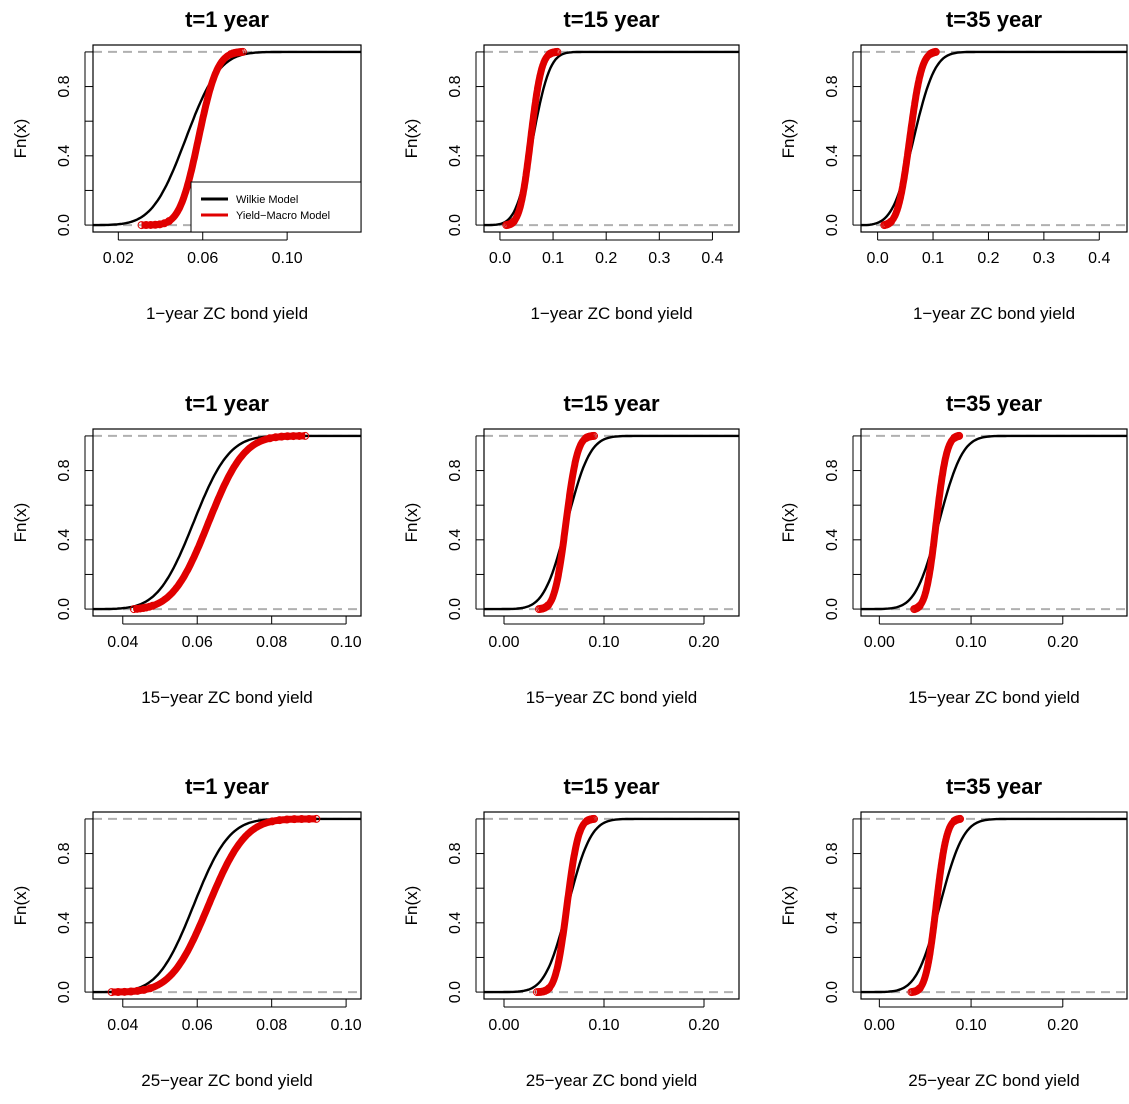 This screenshot has height=1104, width=1129. Describe the element at coordinates (659, 258) in the screenshot. I see `x-tick-label: 0.3` at that location.